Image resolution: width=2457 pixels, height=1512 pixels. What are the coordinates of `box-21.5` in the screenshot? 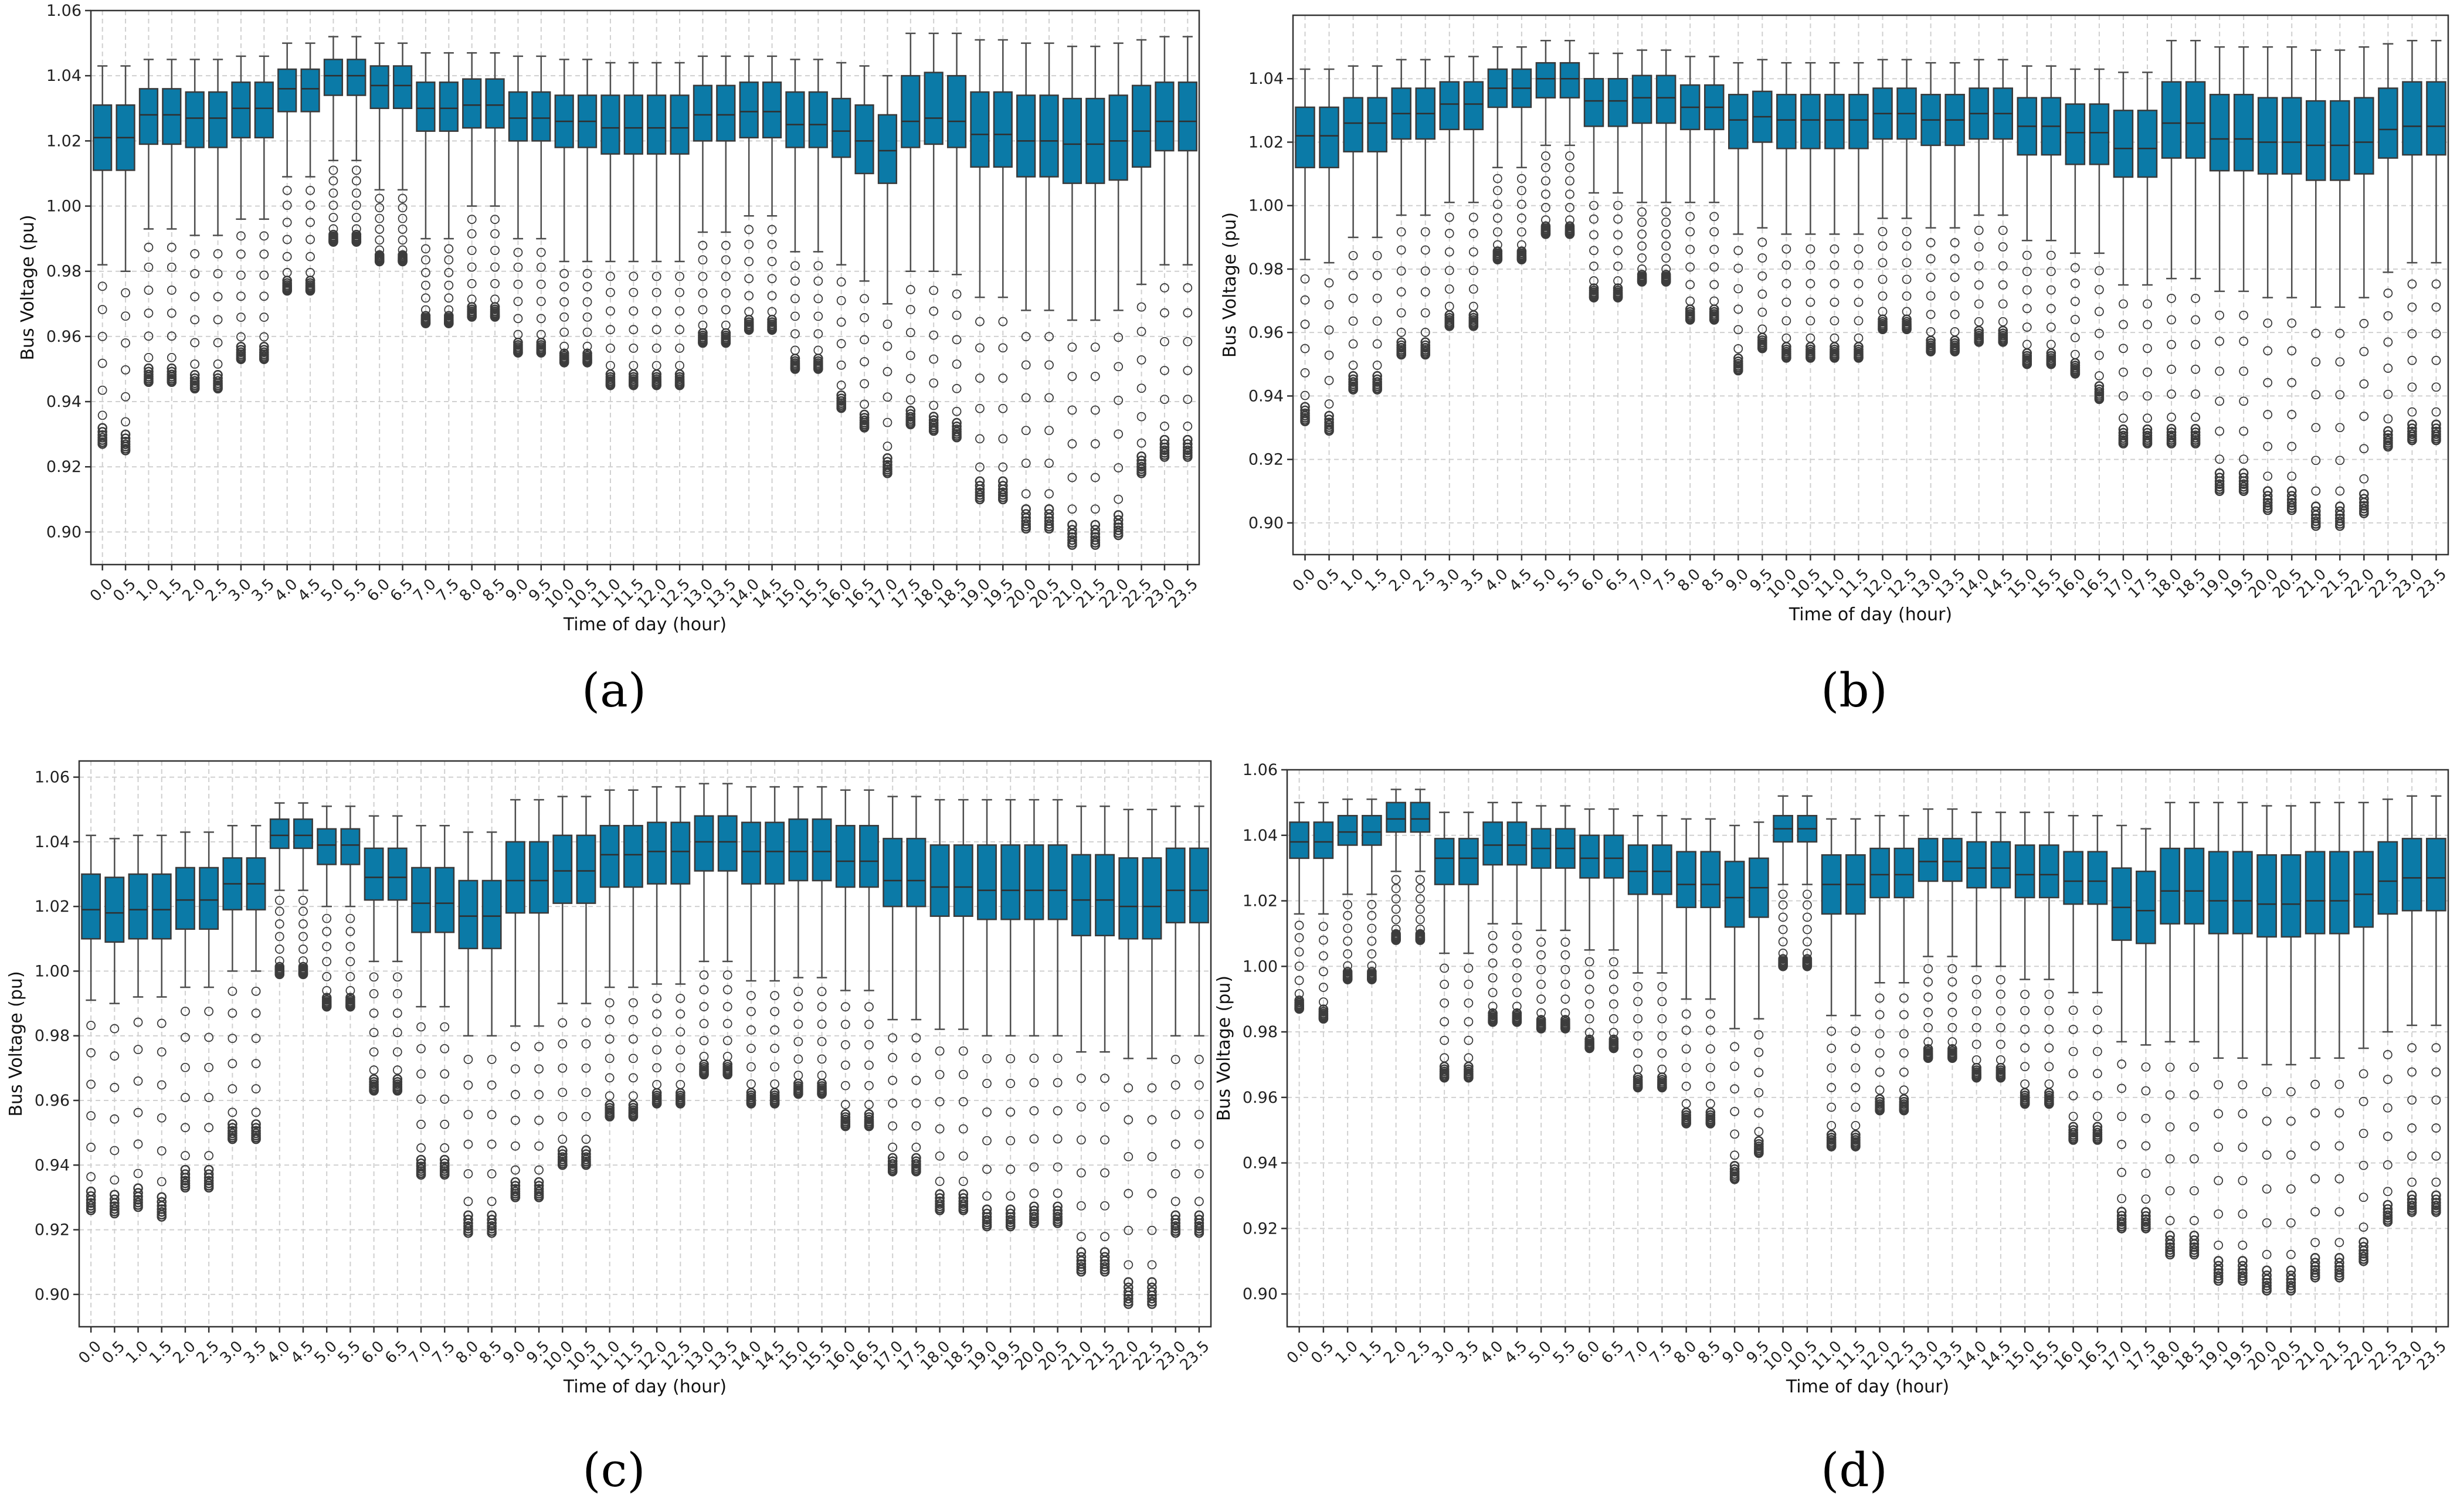 It's located at (2340, 290).